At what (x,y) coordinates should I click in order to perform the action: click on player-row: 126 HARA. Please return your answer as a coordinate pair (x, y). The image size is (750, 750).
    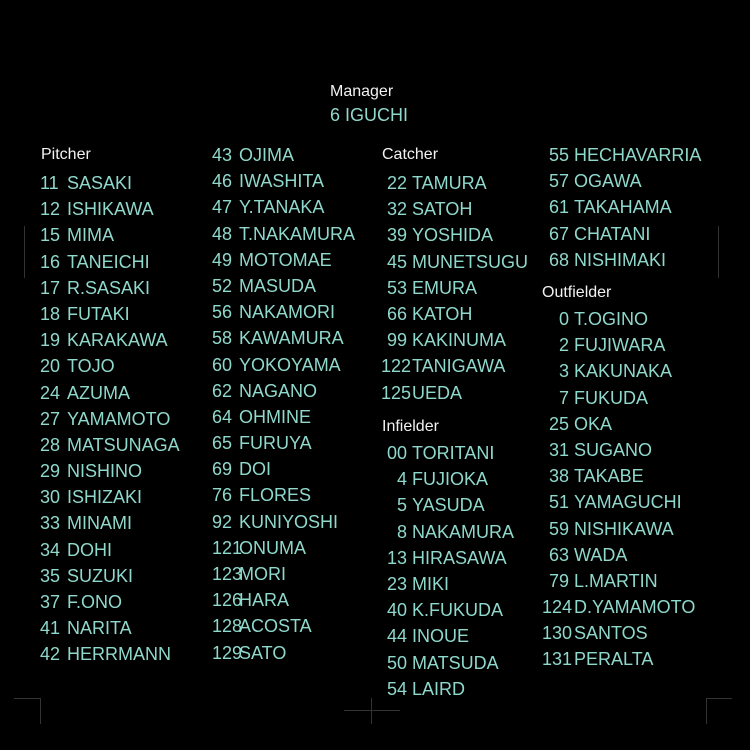
    Looking at the image, I should click on (283, 600).